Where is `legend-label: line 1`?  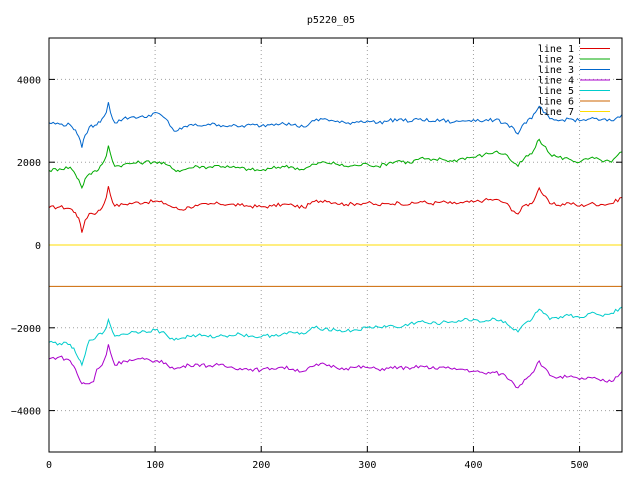 legend-label: line 1 is located at coordinates (556, 49).